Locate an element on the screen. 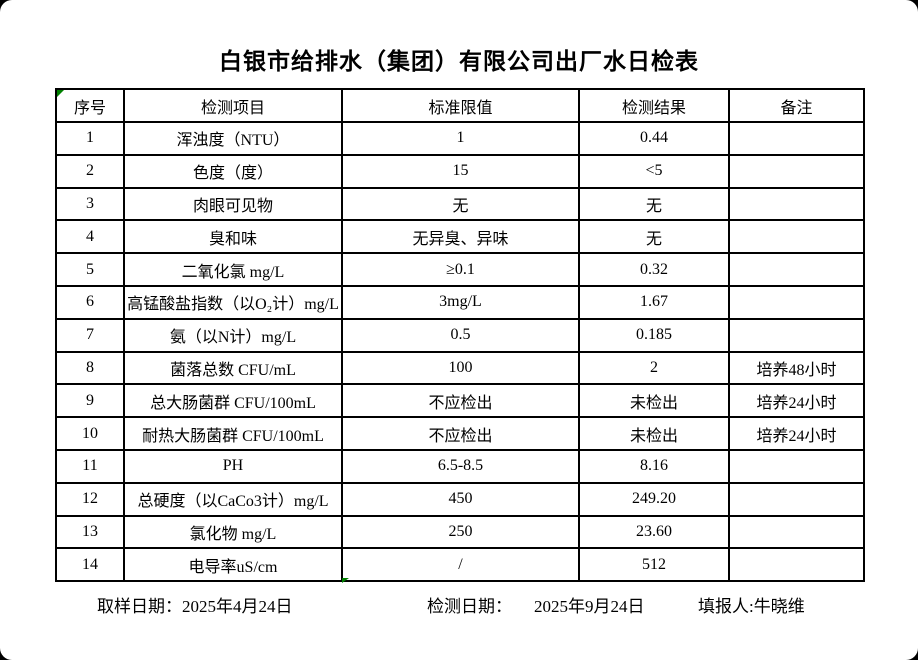  test-date-label: 检测日期： is located at coordinates (469, 606).